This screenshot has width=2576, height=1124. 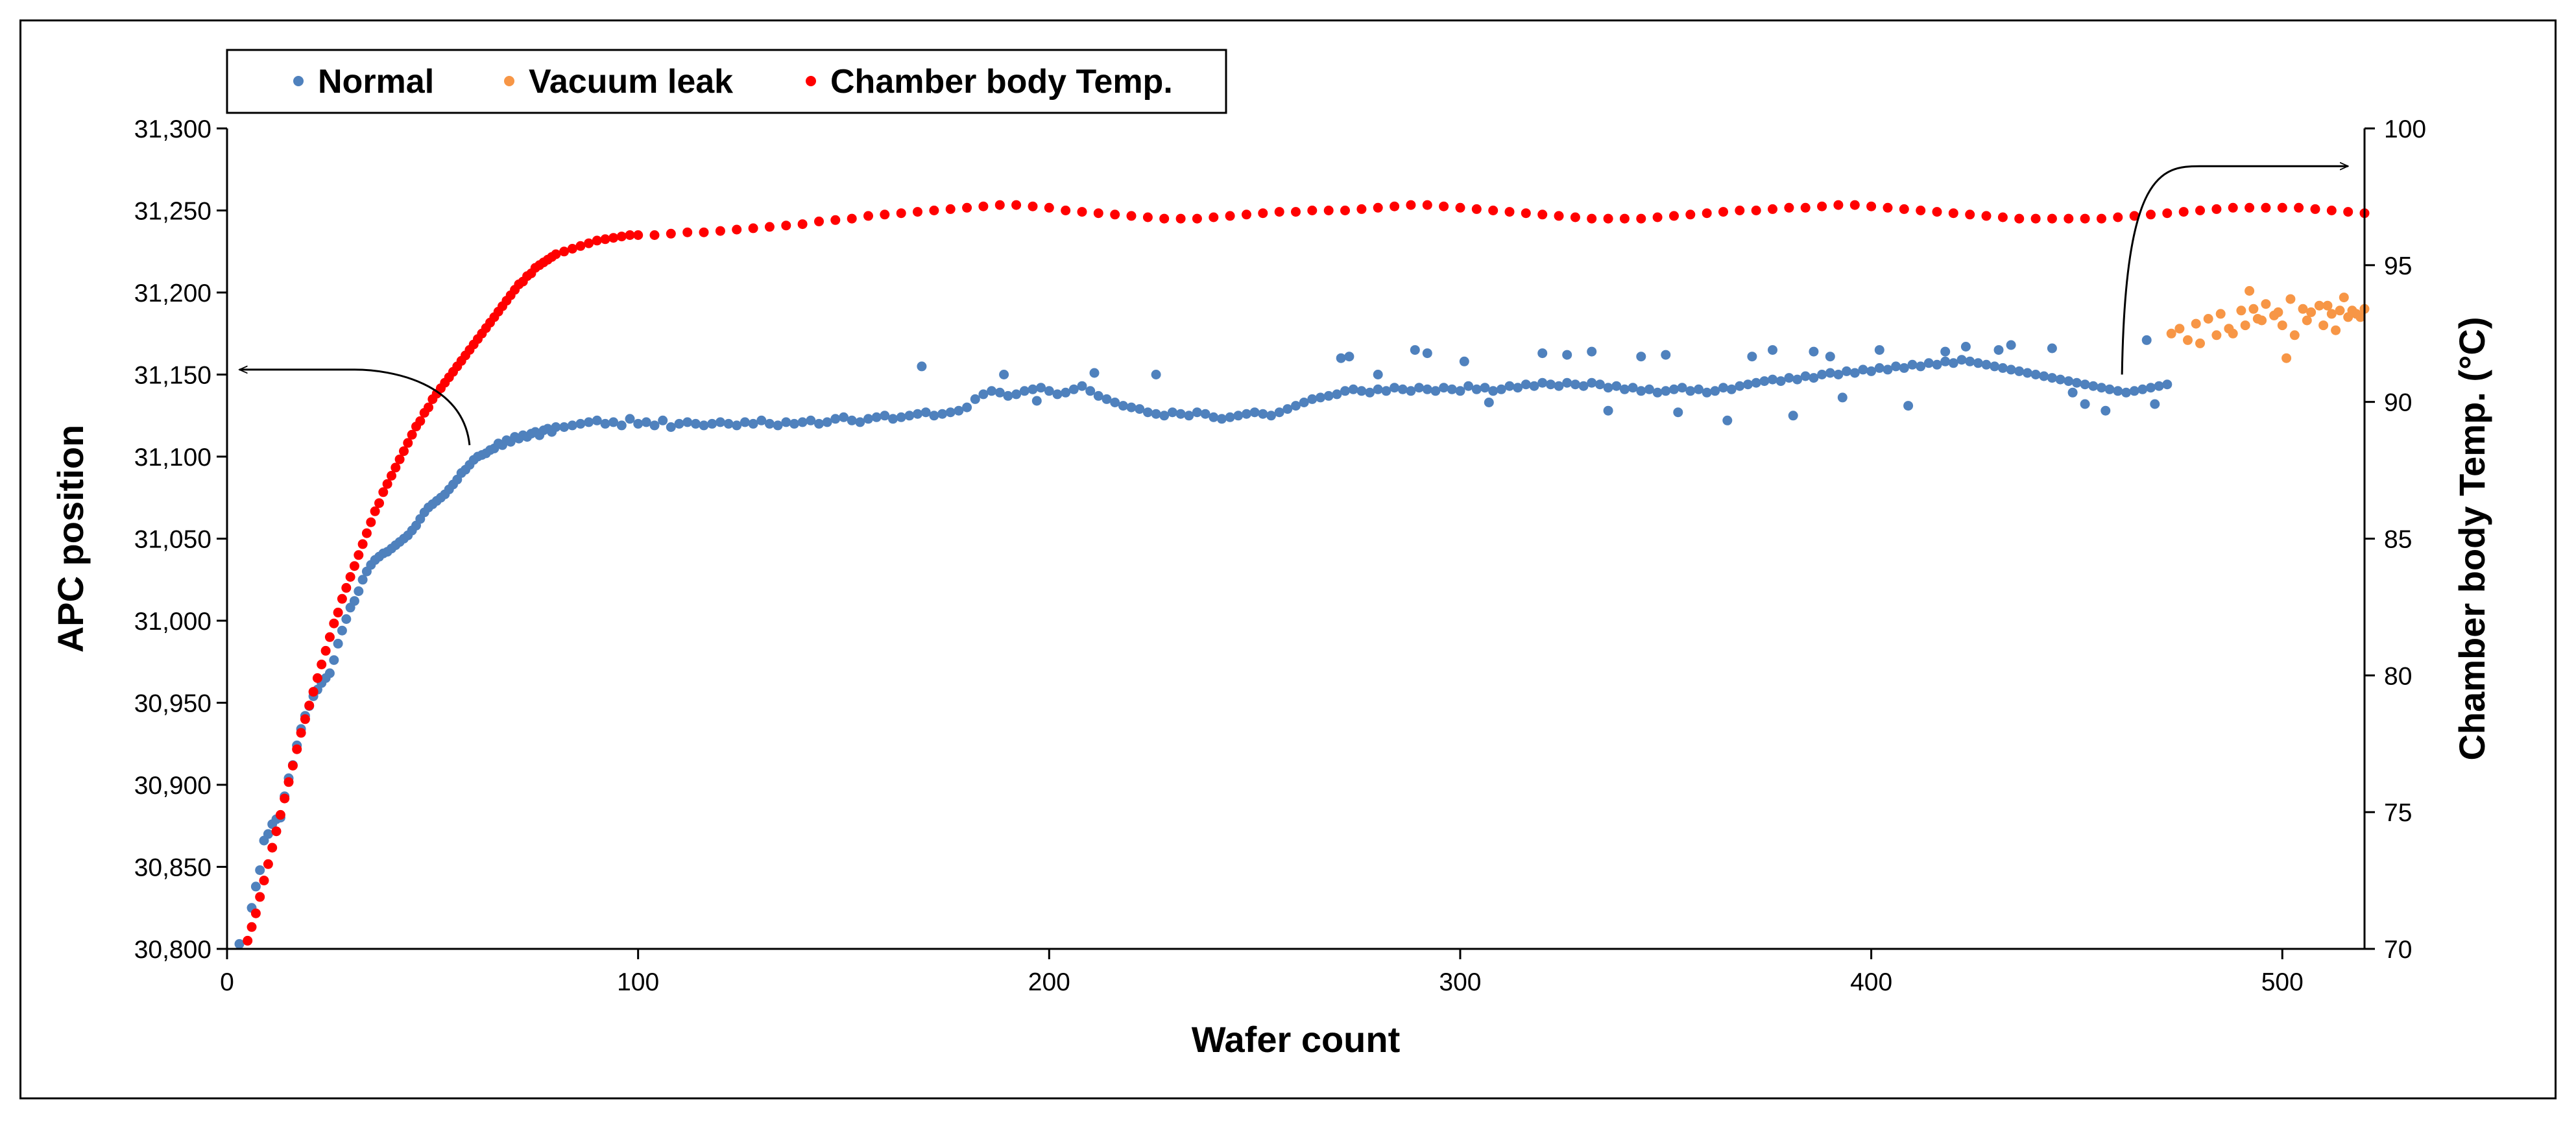 What do you see at coordinates (172, 129) in the screenshot?
I see `y-tick-label: 31,300` at bounding box center [172, 129].